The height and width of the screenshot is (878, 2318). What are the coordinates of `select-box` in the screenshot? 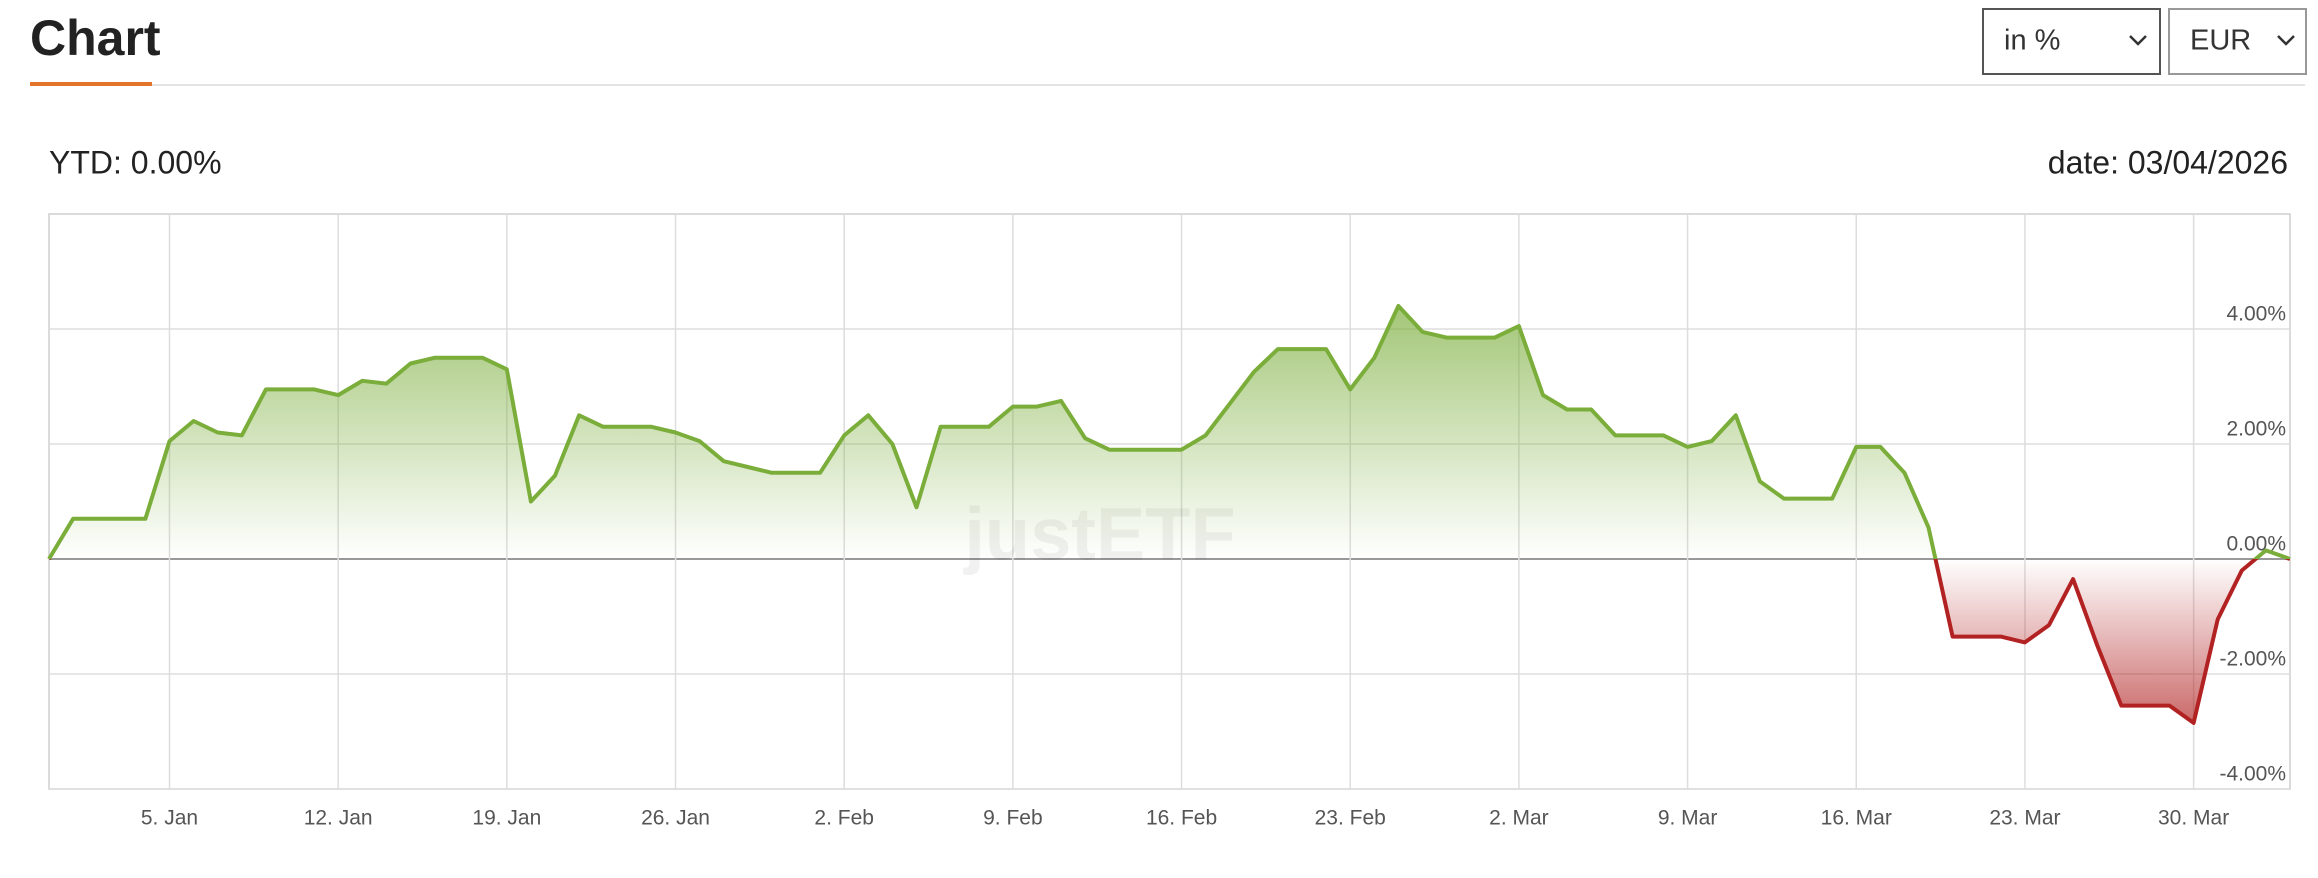 It's located at (2071, 41).